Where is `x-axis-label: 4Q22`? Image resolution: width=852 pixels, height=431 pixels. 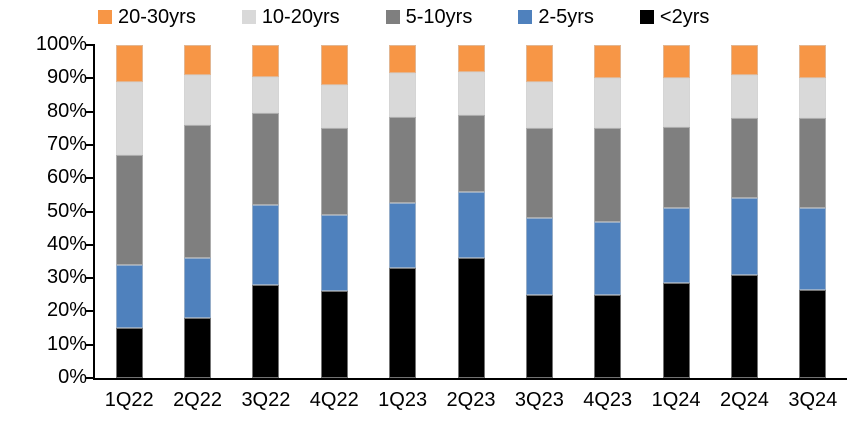
x-axis-label: 4Q22 is located at coordinates (334, 400).